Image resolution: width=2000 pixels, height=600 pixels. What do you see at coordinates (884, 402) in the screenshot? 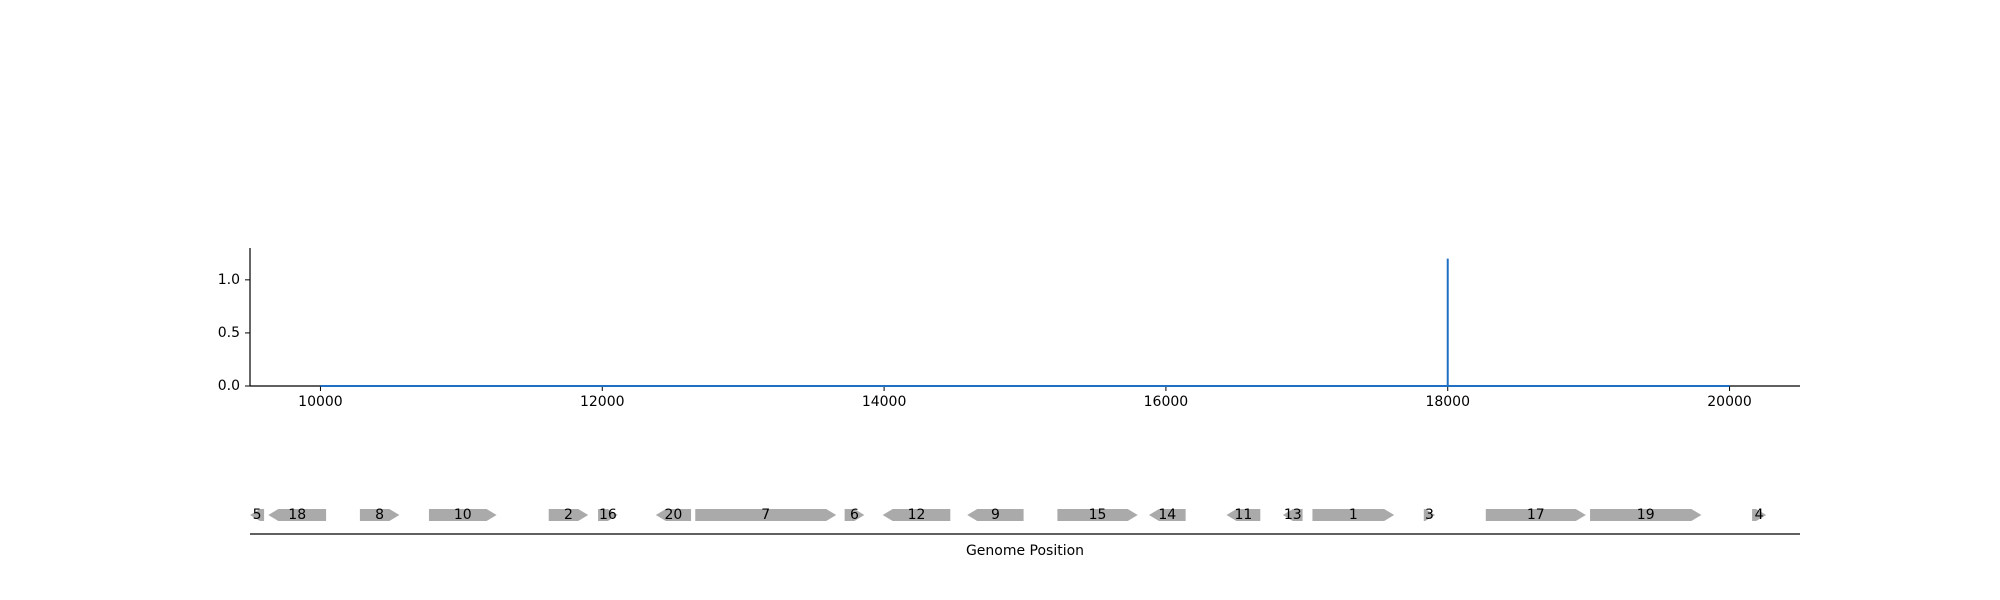
I see `x-tick-label: 14000` at bounding box center [884, 402].